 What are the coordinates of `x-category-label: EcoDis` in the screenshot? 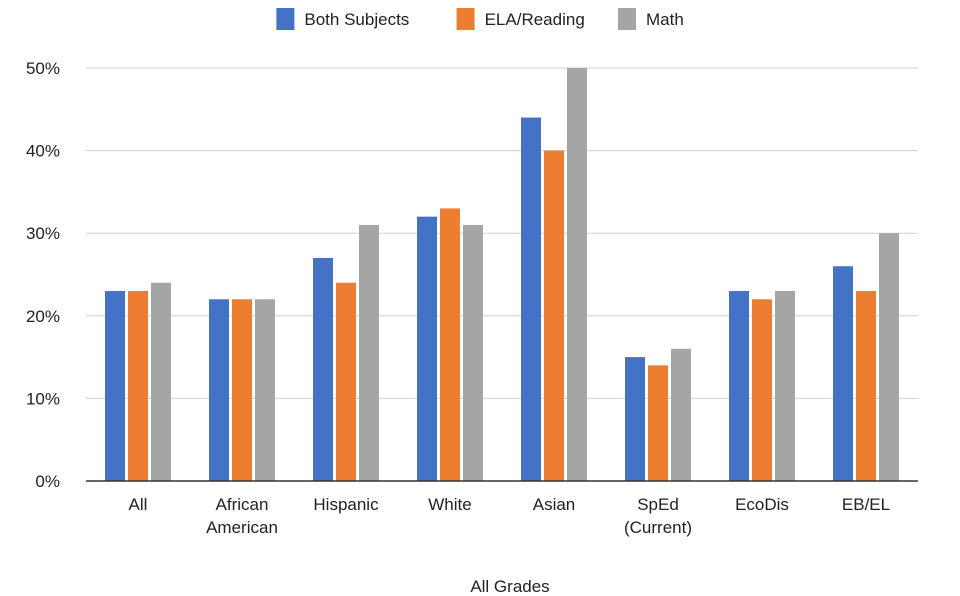 It's located at (762, 504).